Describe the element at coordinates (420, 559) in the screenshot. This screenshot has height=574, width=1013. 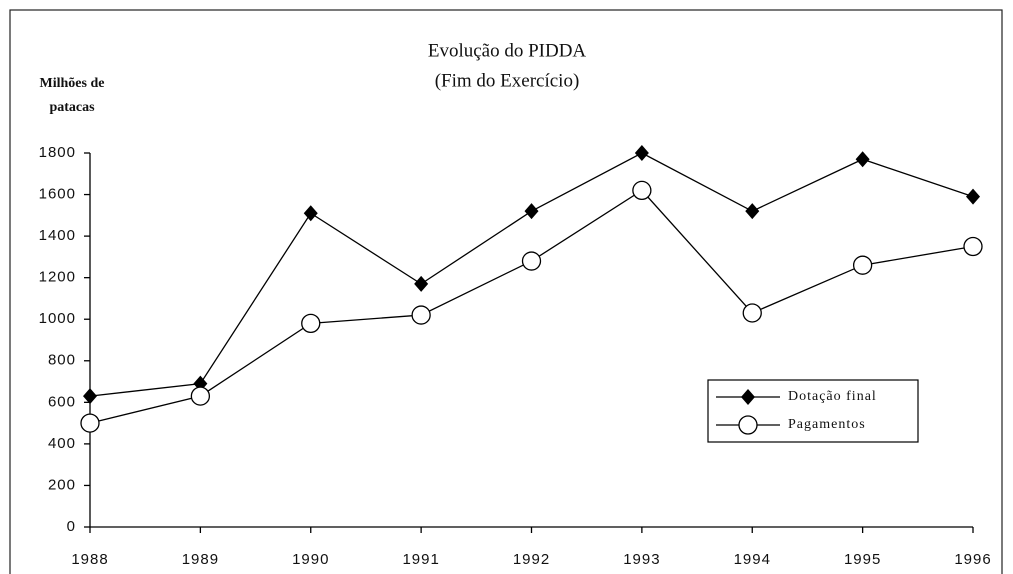
I see `x-tick-label: 1991` at that location.